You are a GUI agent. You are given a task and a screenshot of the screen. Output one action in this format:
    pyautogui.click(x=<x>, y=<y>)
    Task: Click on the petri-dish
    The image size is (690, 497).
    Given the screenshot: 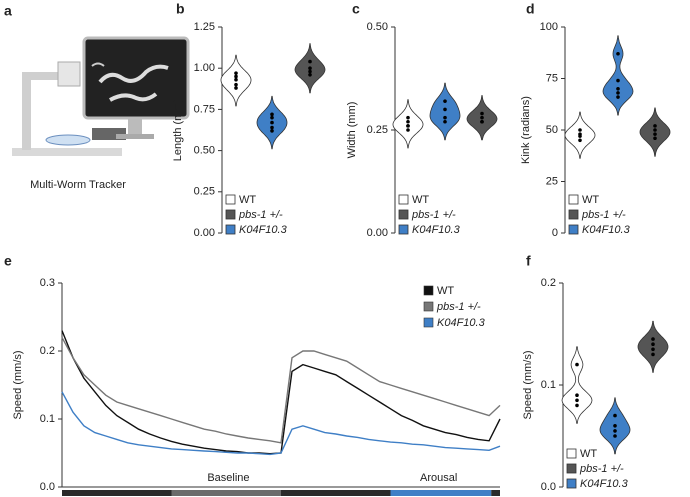 What is the action you would take?
    pyautogui.click(x=68, y=140)
    